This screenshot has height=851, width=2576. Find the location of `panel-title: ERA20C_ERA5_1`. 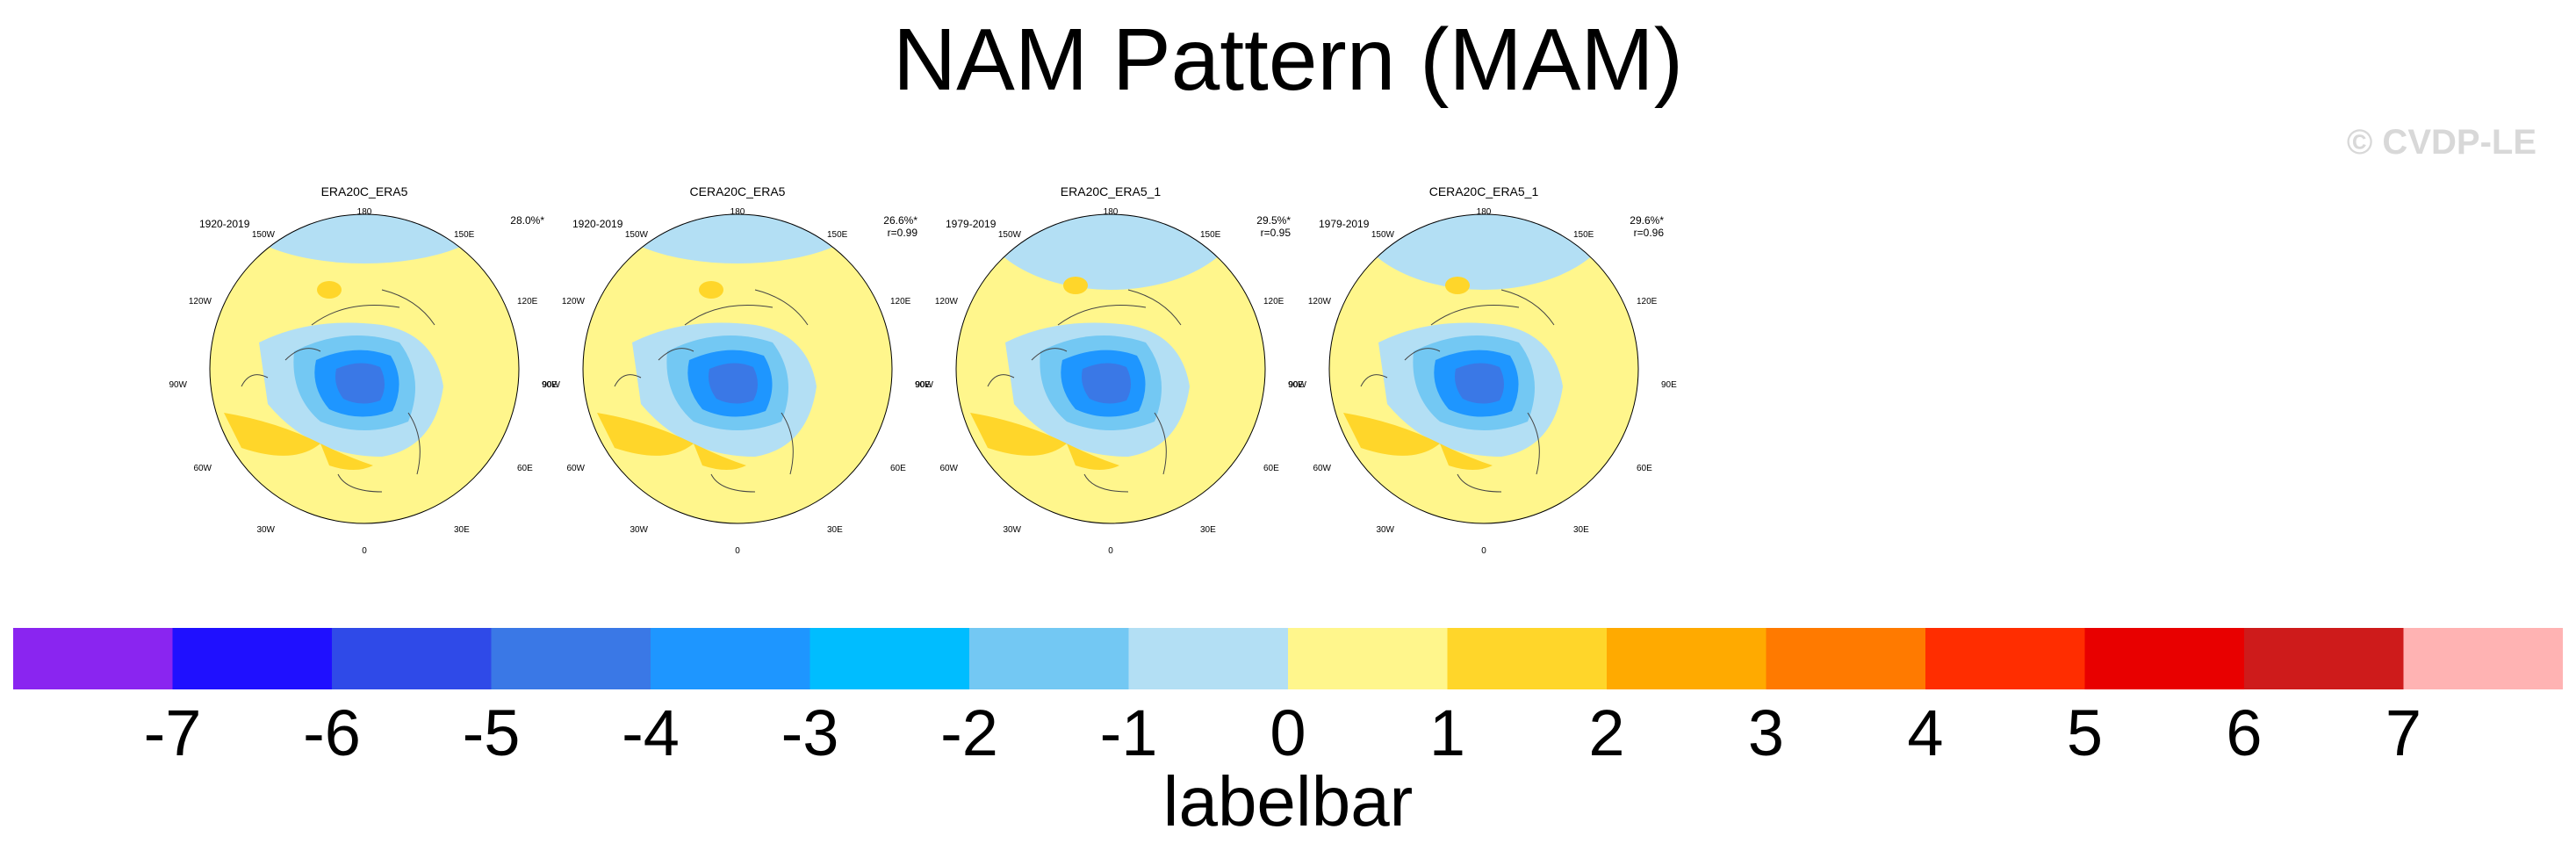

panel-title: ERA20C_ERA5_1 is located at coordinates (1111, 191).